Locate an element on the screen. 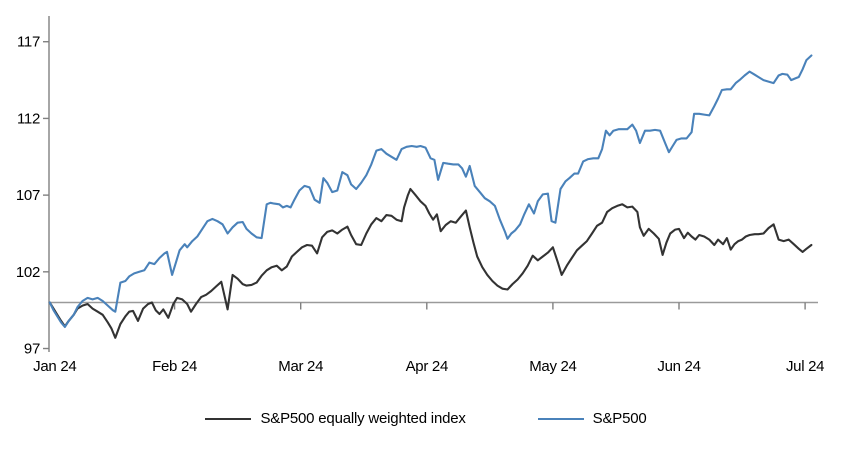 The image size is (852, 453). legend-swatch-sp500 is located at coordinates (560, 418).